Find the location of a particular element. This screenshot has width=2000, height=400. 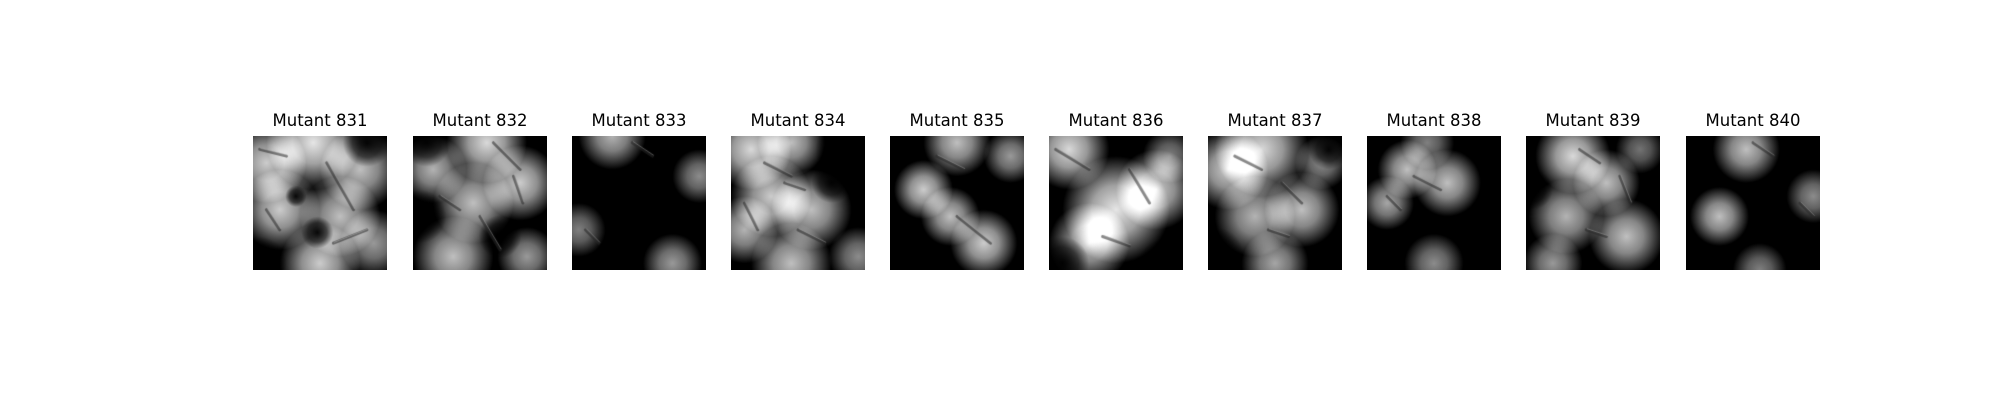

panel-title: Mutant 839 is located at coordinates (1593, 120).